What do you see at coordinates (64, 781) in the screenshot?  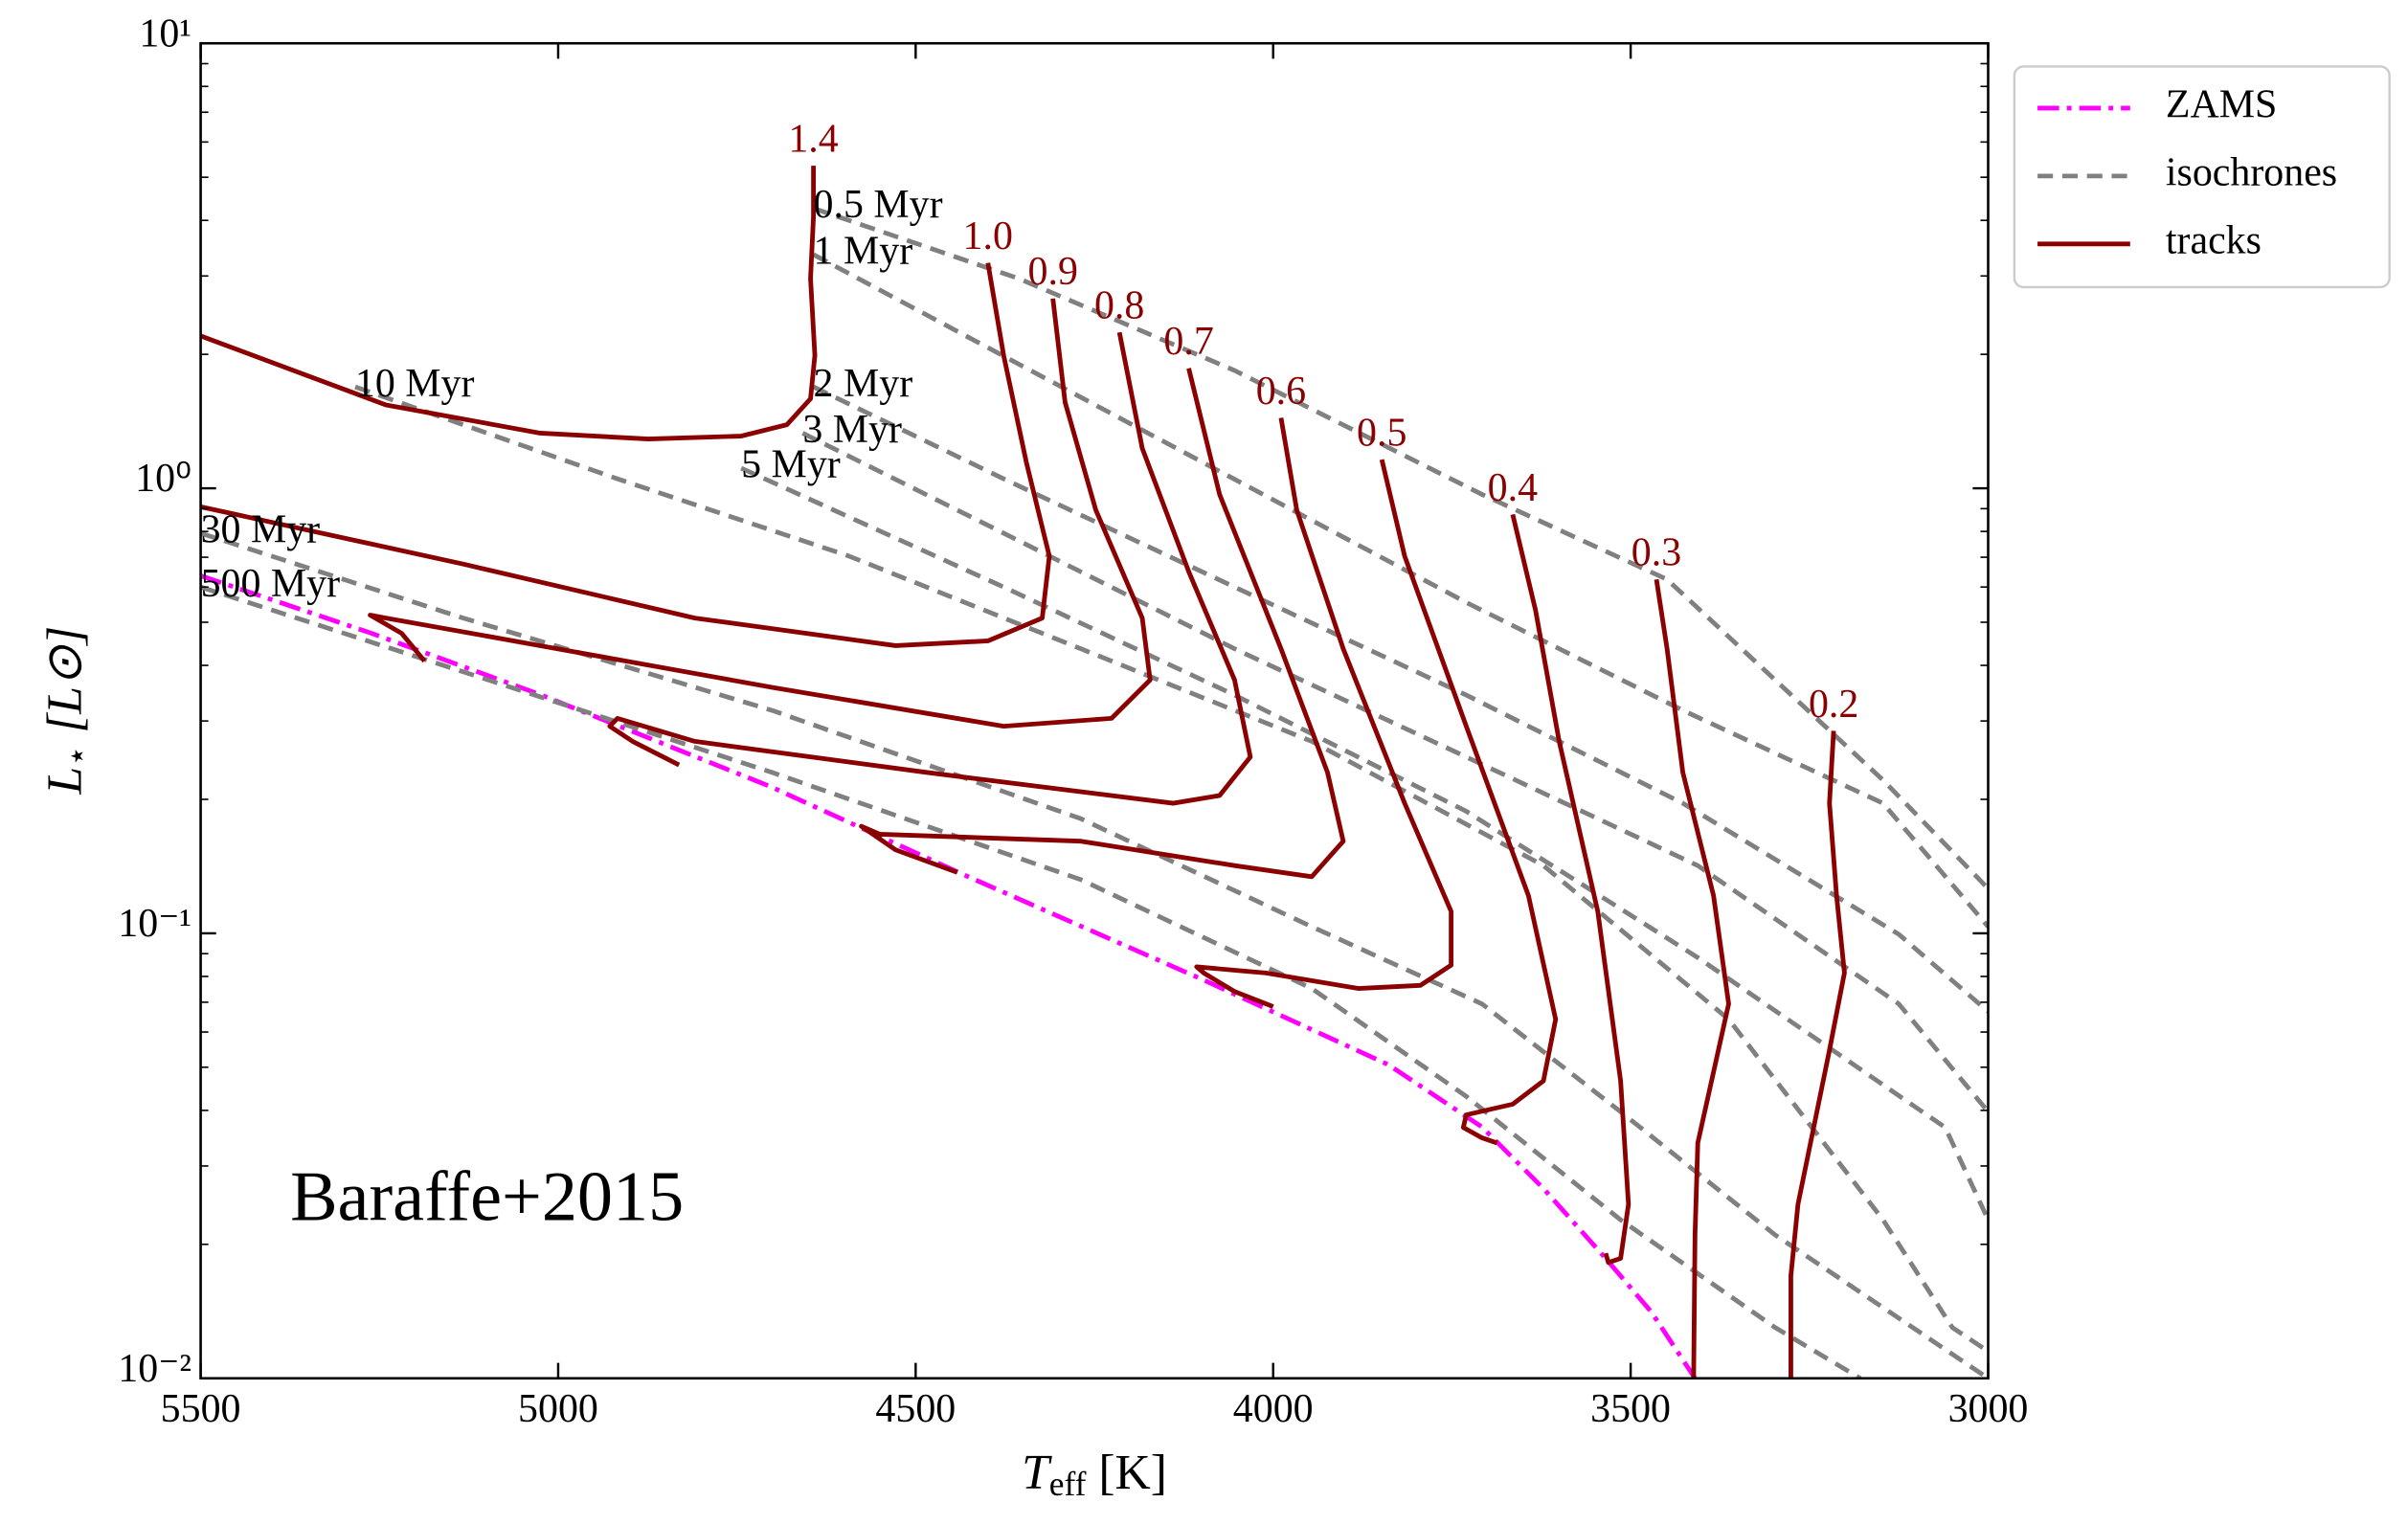 I see `y-label-symbol: L` at bounding box center [64, 781].